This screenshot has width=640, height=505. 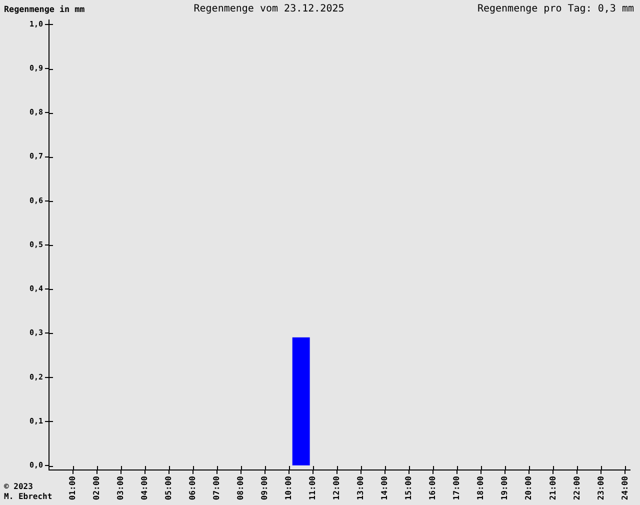 I want to click on x-tick-label: 03:00, so click(x=121, y=488).